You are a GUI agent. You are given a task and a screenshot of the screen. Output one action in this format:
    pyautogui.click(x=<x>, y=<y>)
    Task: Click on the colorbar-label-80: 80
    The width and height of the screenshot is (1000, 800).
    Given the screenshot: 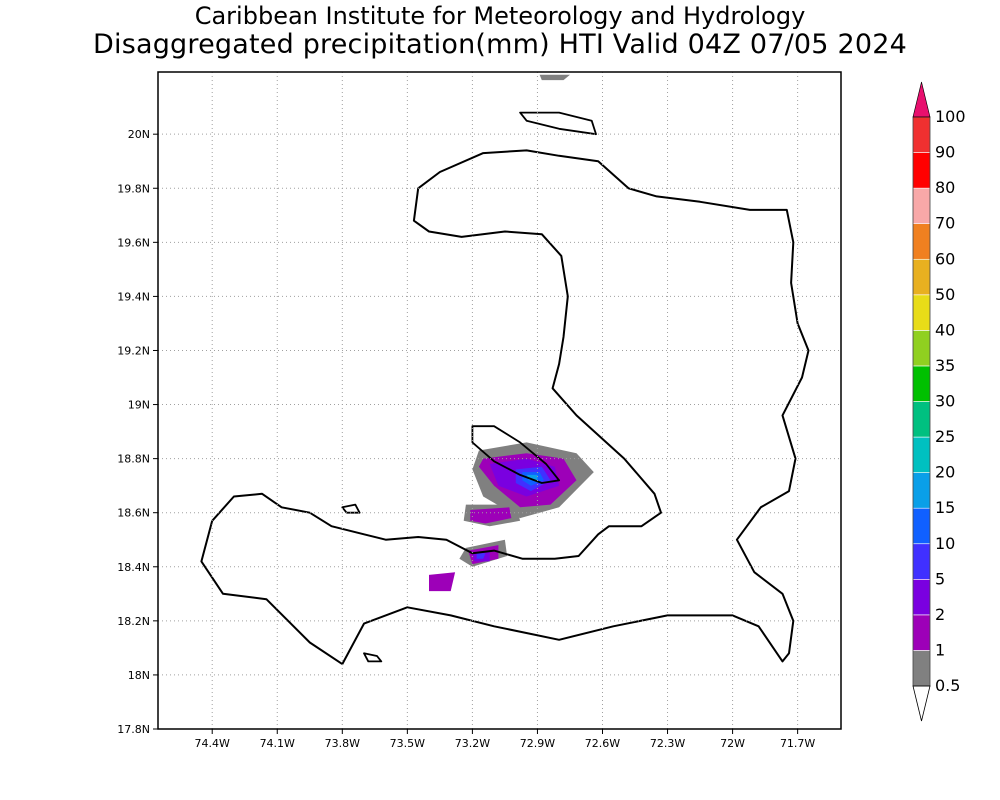 What is the action you would take?
    pyautogui.click(x=945, y=187)
    